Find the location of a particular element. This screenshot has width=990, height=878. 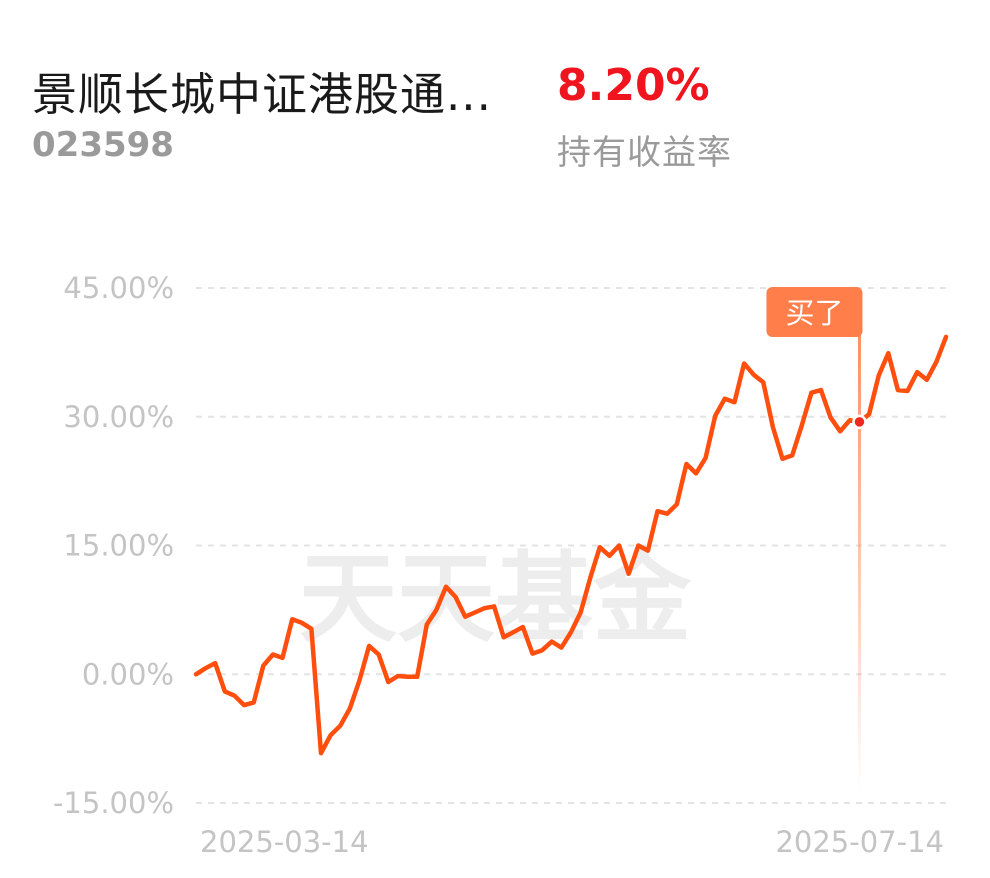

y-tick-label: 30.00% is located at coordinates (118, 417).